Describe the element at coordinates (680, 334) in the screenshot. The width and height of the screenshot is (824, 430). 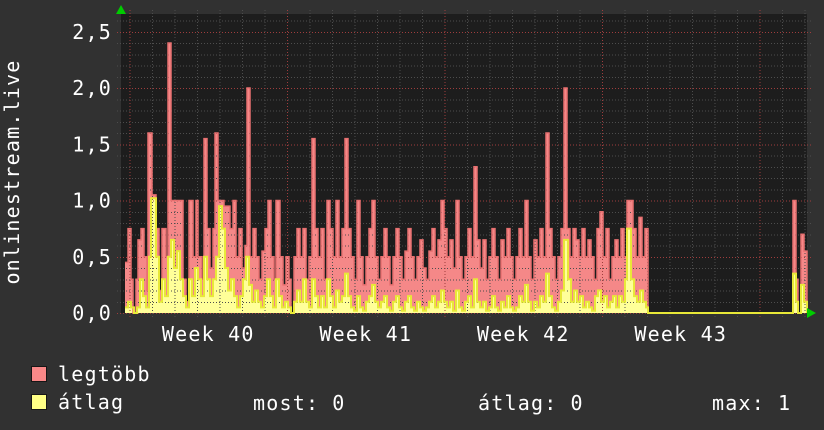
I see `x-week-label: Week 43` at that location.